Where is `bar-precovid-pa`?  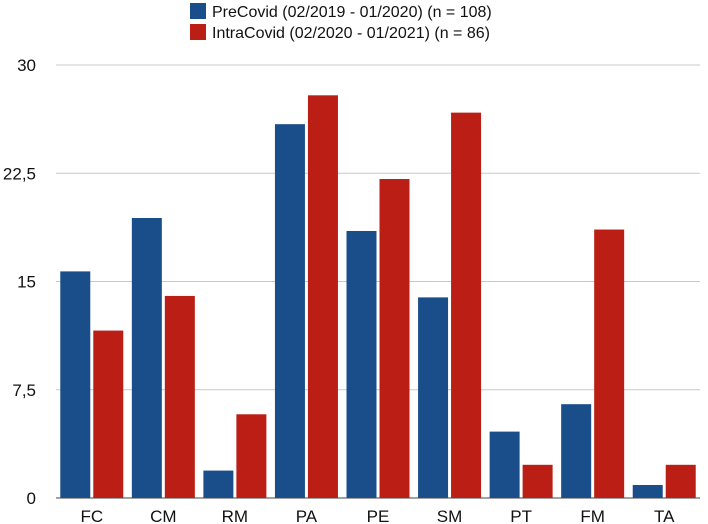
bar-precovid-pa is located at coordinates (289, 311).